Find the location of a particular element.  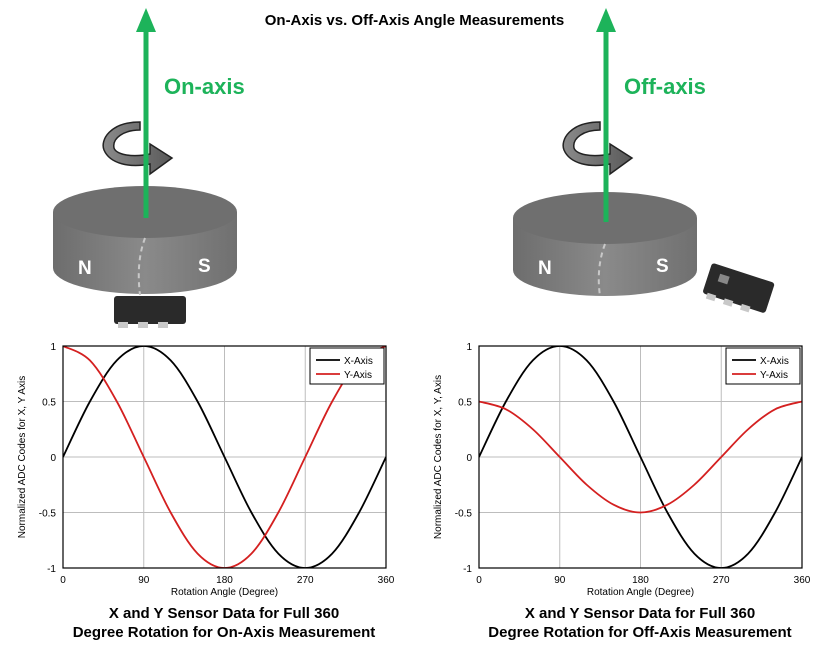

caption-line-2: Degree Rotation for Off-Axis Measurement is located at coordinates (639, 632).